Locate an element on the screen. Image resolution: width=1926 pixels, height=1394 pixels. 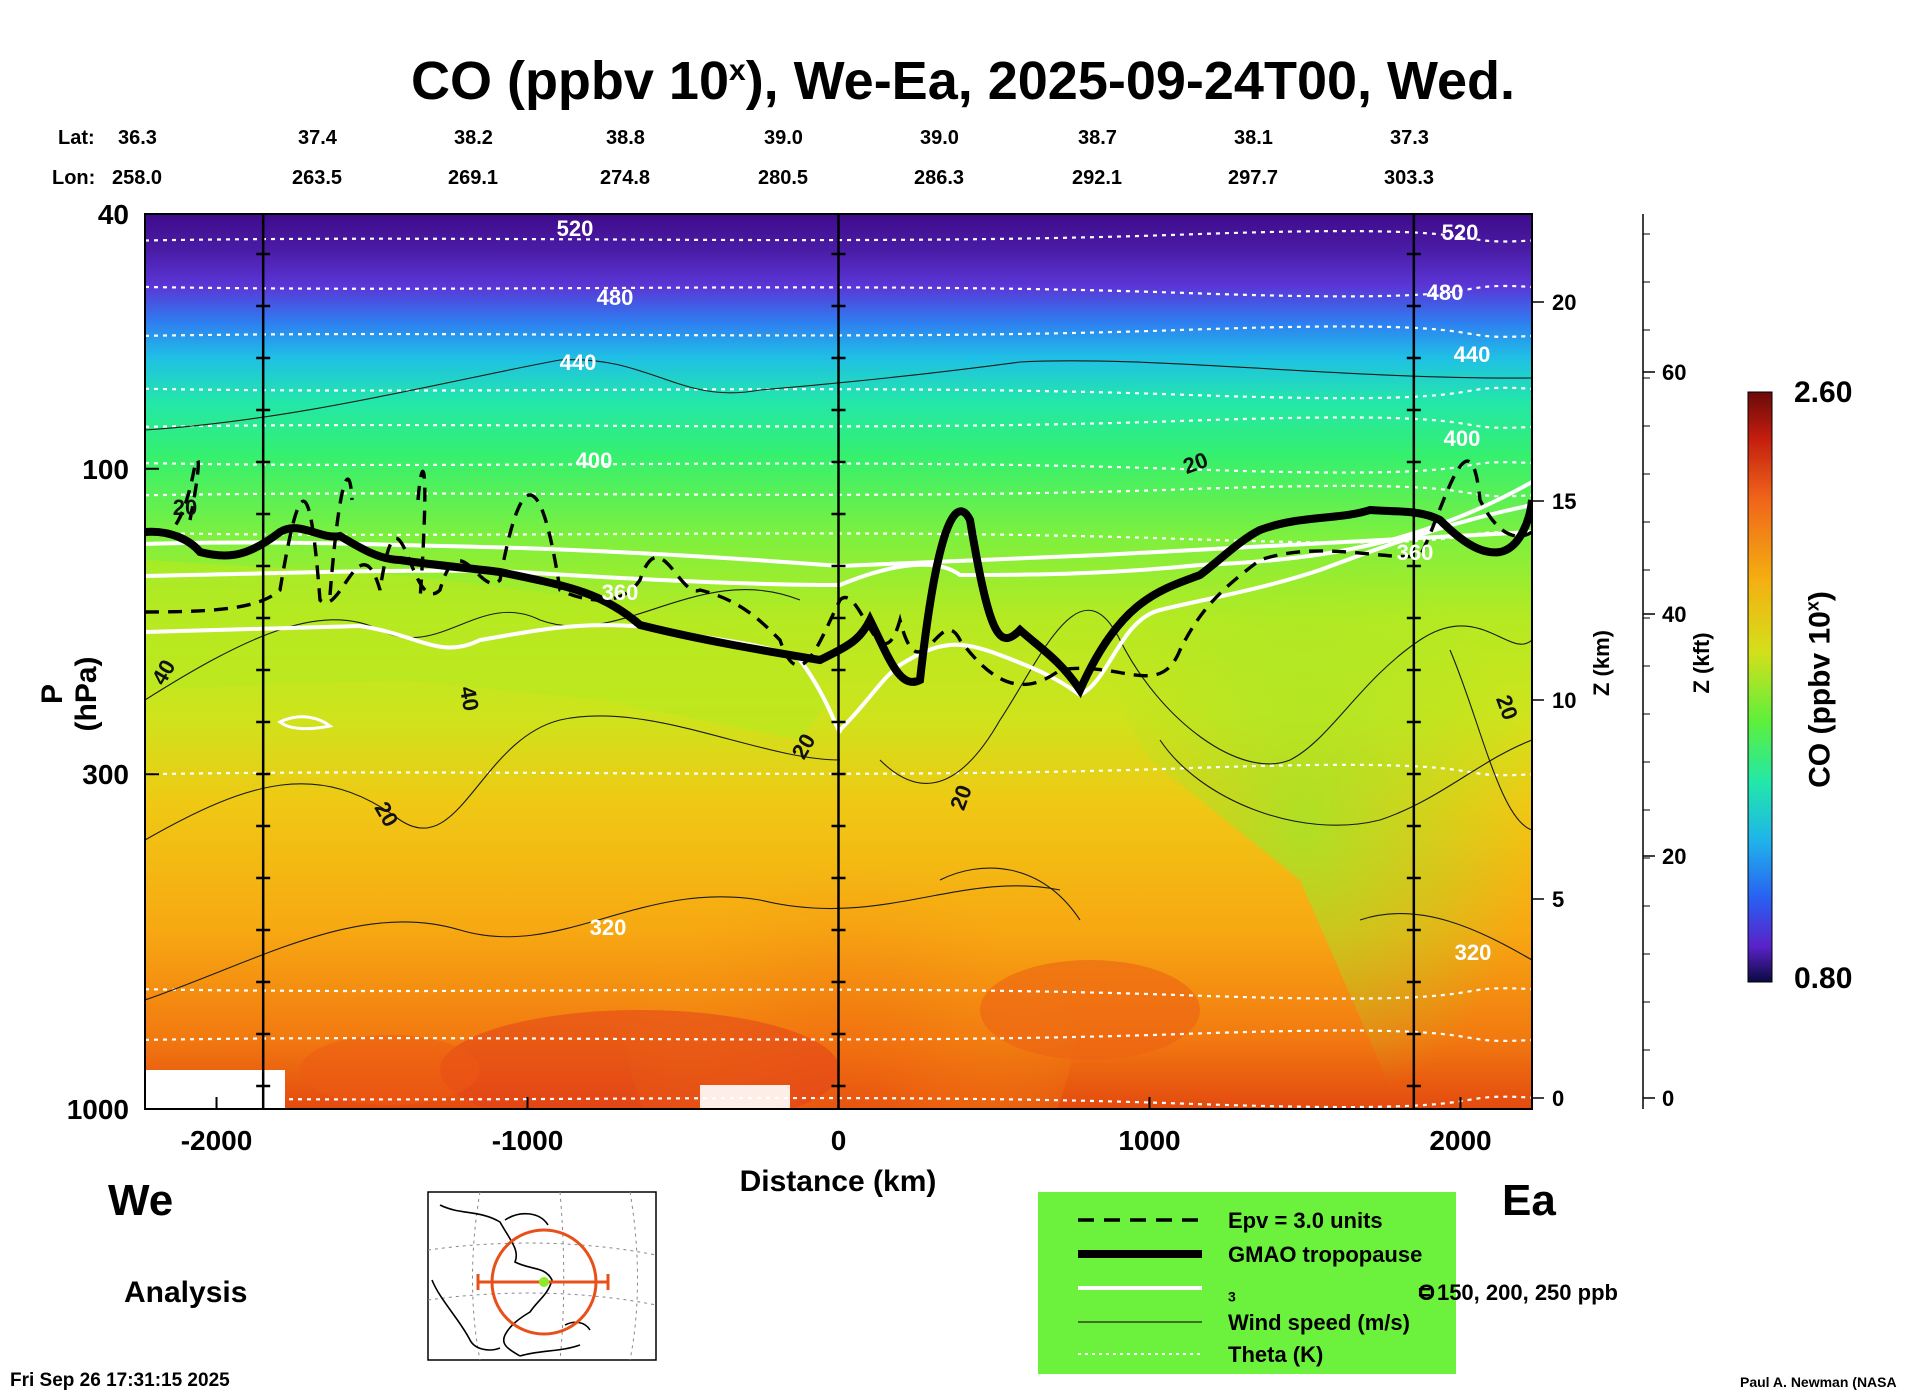
x-tick-label: -2000 is located at coordinates (217, 1140).